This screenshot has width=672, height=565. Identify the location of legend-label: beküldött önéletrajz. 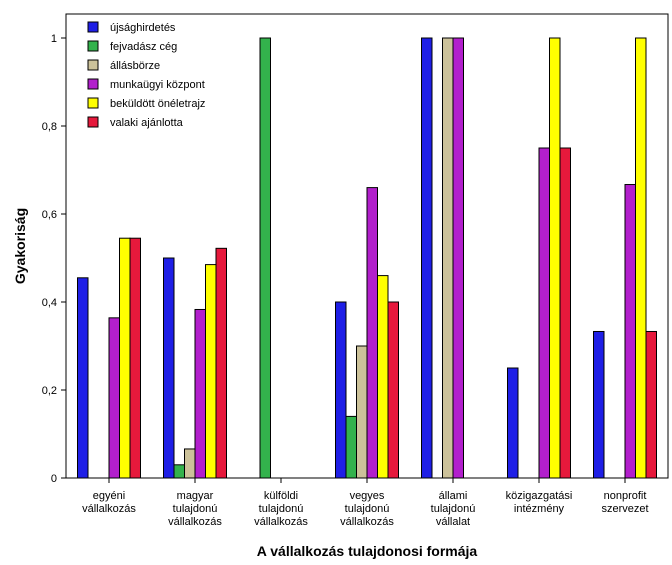
(157, 104).